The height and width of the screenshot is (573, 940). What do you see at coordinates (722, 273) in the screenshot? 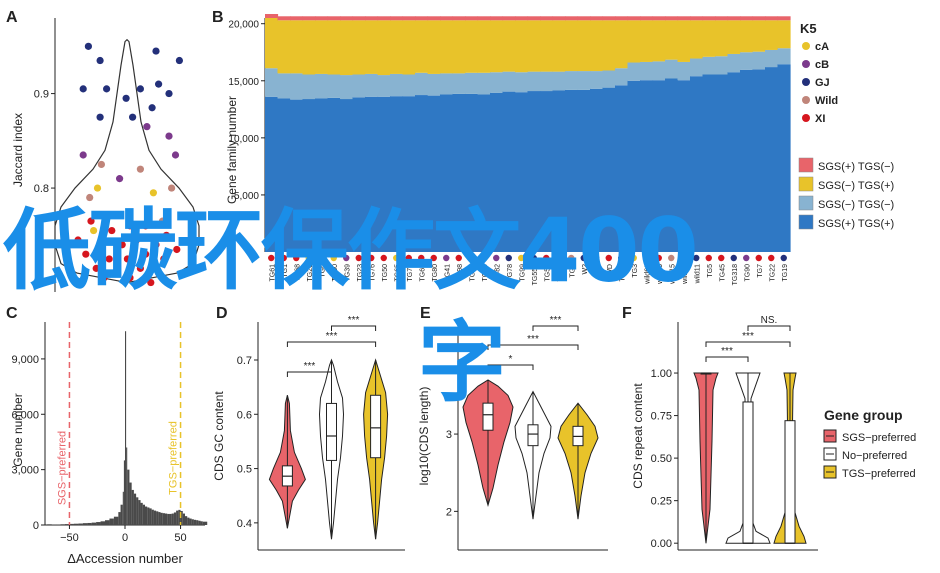
I see `b-x-label: TG45` at bounding box center [722, 273].